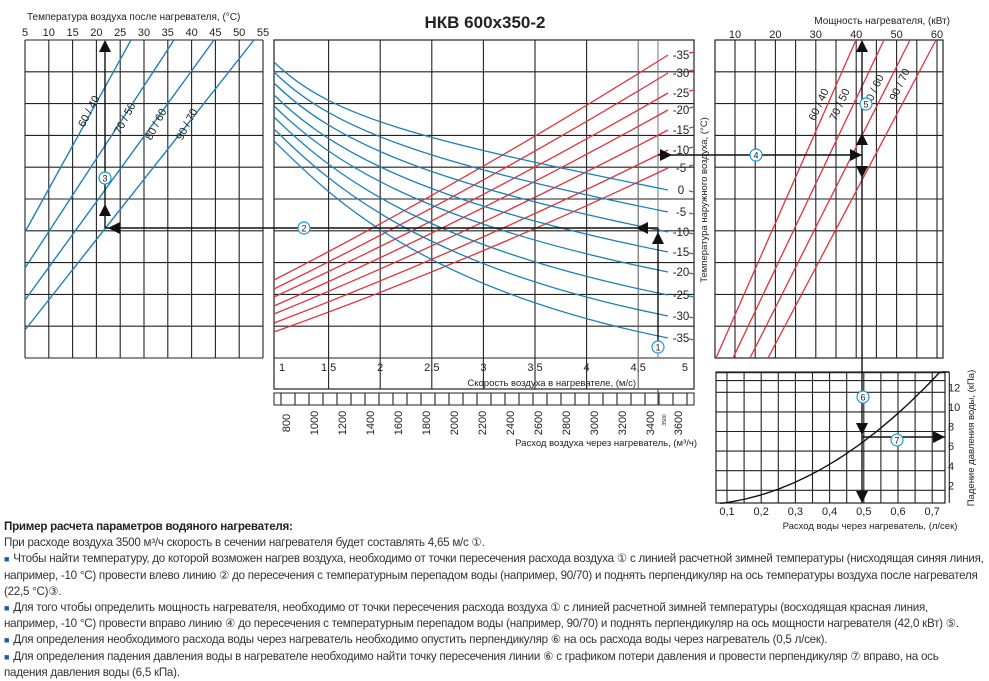  I want to click on tick-label: 0,2, so click(761, 512).